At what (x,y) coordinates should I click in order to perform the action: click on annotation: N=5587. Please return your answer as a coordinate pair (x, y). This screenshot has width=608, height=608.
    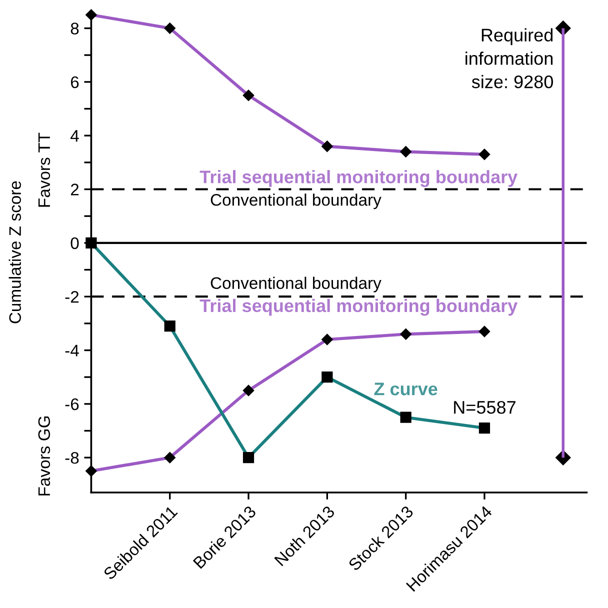
    Looking at the image, I should click on (485, 407).